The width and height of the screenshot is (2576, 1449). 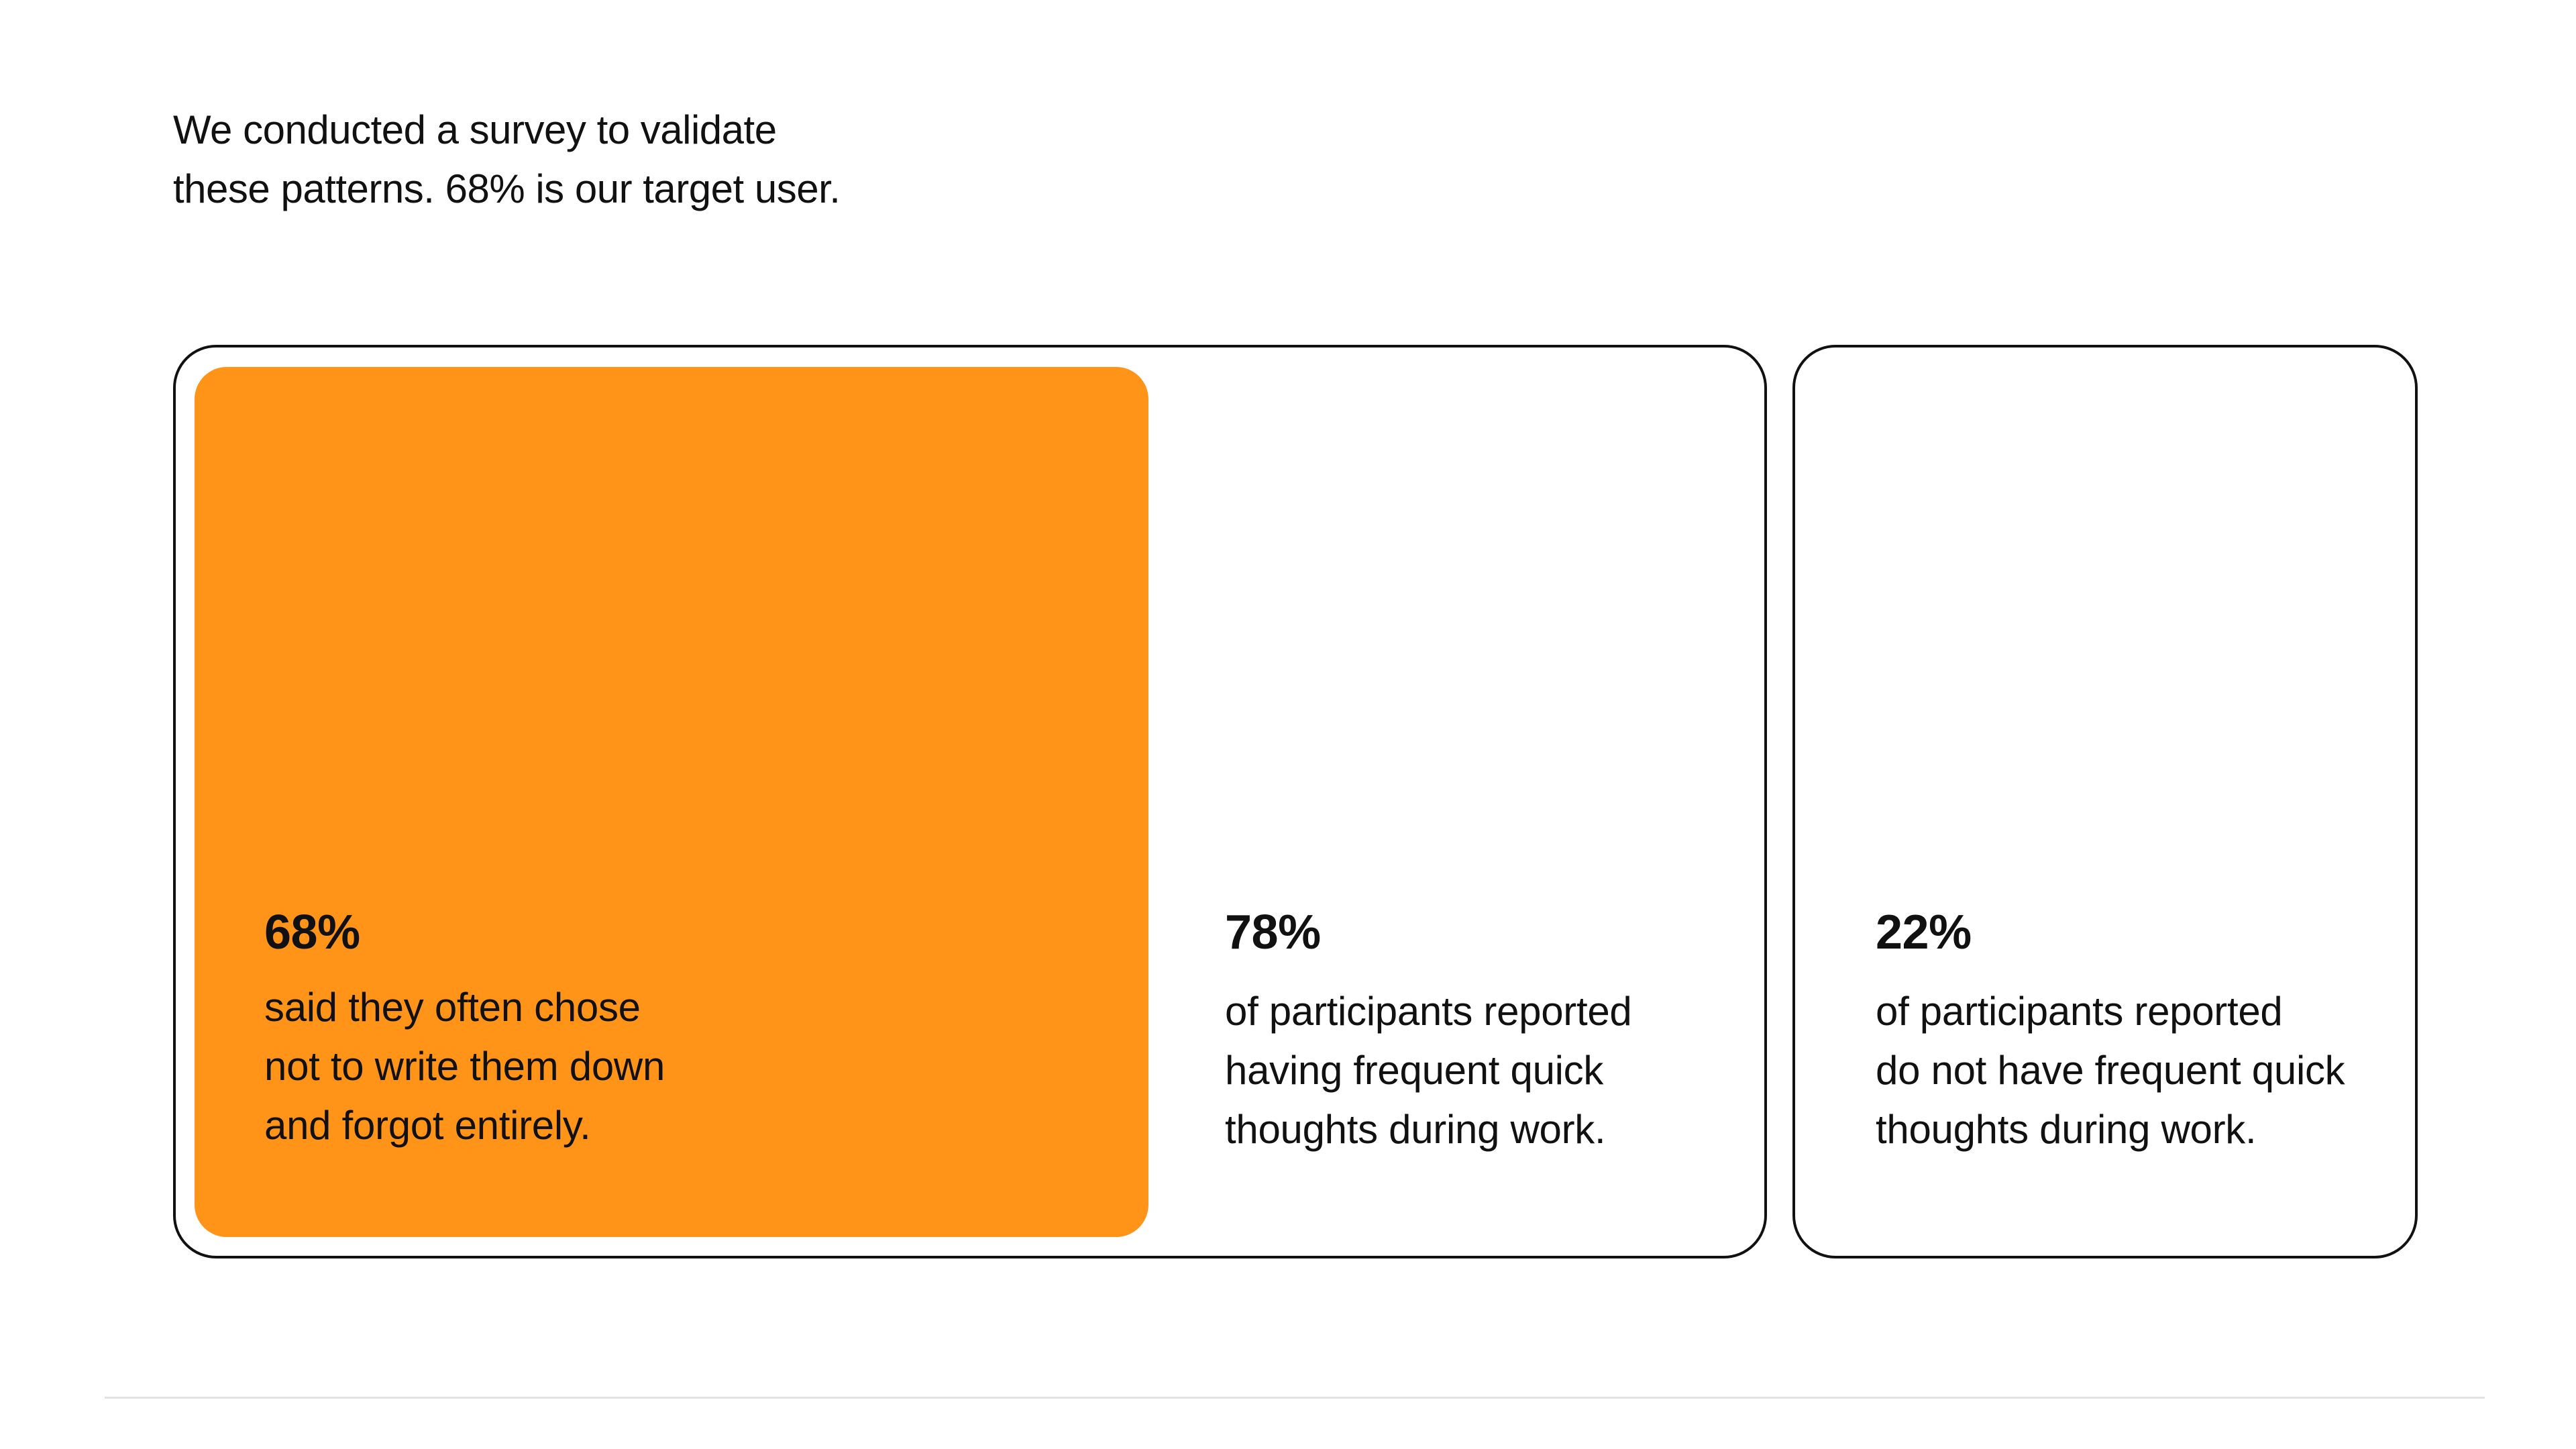 What do you see at coordinates (452, 1007) in the screenshot?
I see `stat-description-line: said they often chose` at bounding box center [452, 1007].